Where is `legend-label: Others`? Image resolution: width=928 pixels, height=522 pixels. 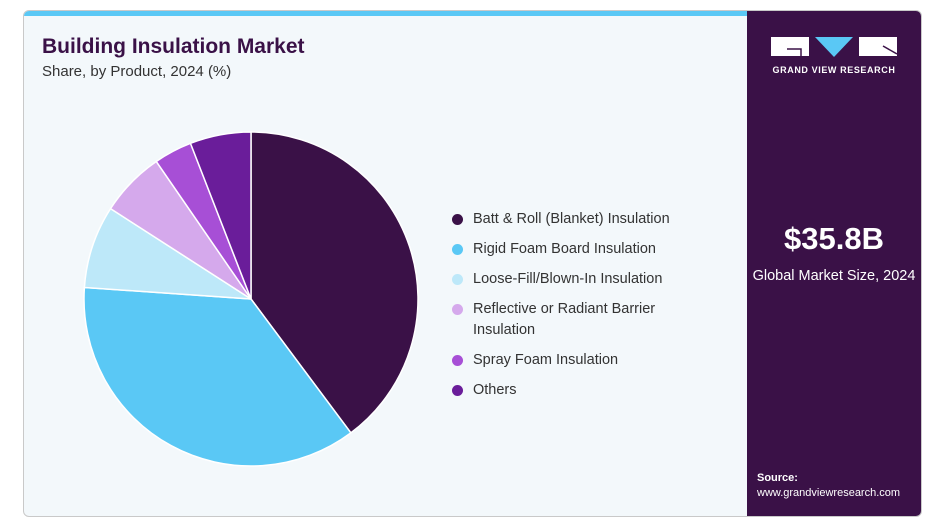 legend-label: Others is located at coordinates (495, 390).